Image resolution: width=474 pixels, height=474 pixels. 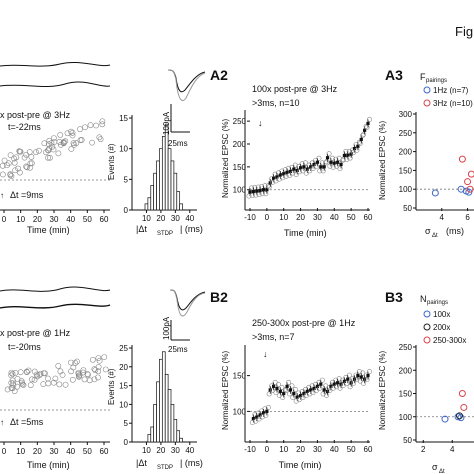 What do you see at coordinates (111, 386) in the screenshot?
I see `b-hist-ylabel: Events (#)` at bounding box center [111, 386].